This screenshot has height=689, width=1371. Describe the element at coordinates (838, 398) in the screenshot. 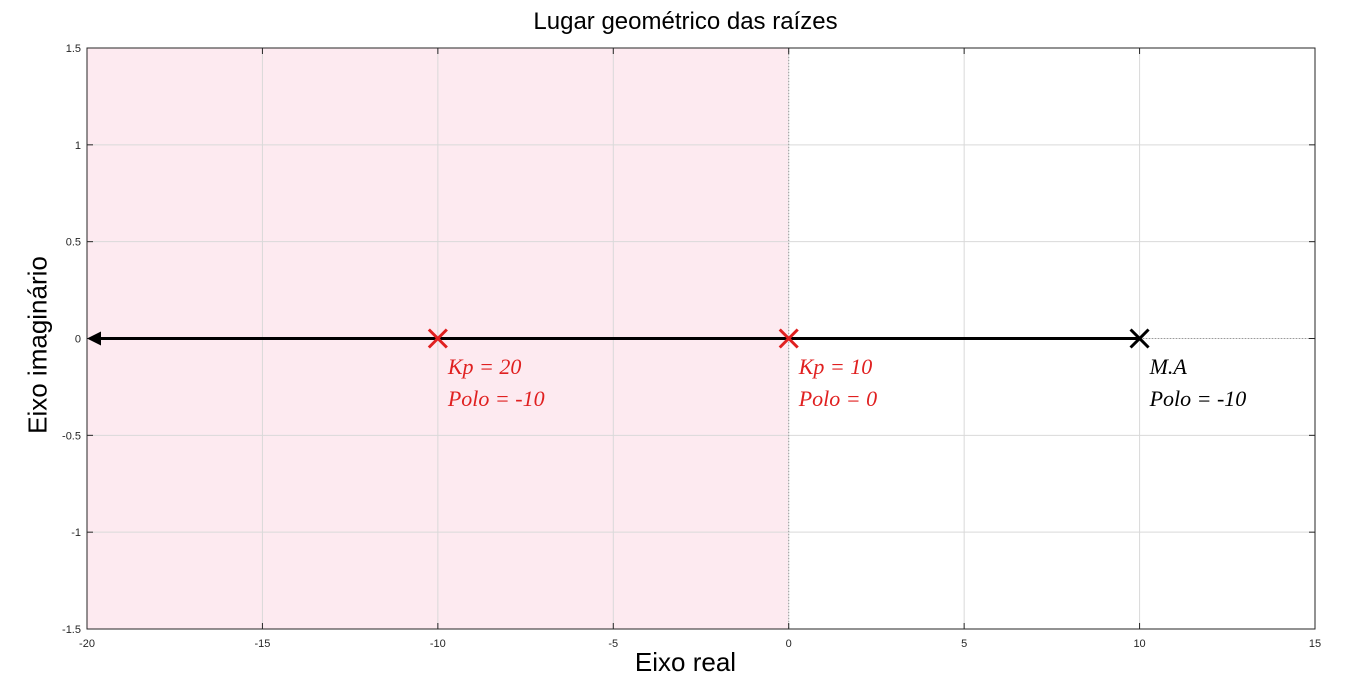

I see `pole-annotation-line2: Polo = 0` at that location.